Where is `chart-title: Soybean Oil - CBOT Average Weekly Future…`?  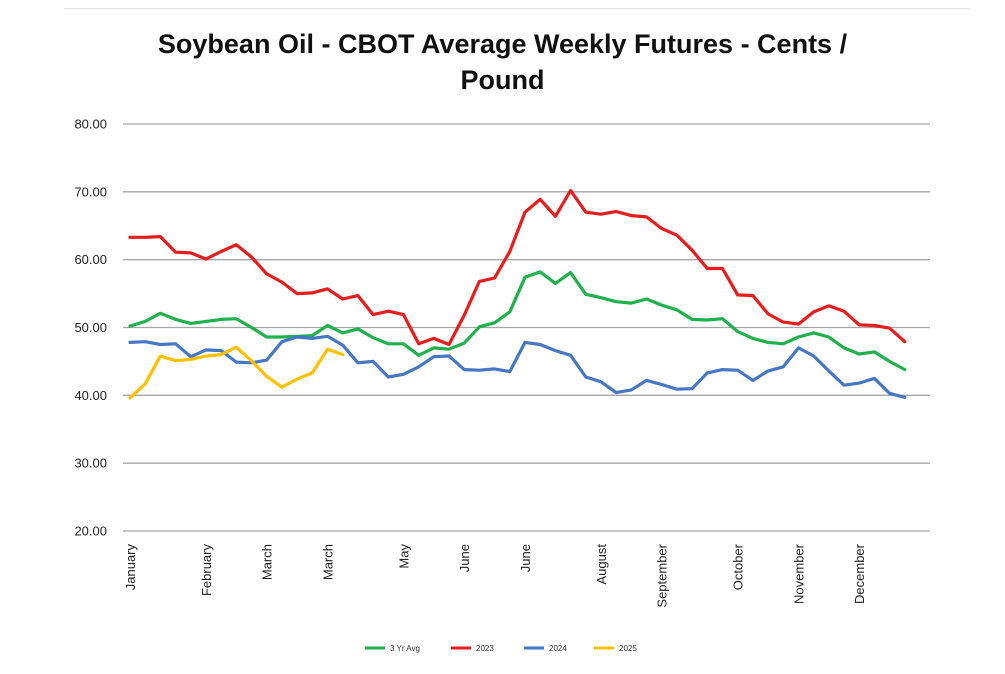
chart-title: Soybean Oil - CBOT Average Weekly Future… is located at coordinates (502, 62).